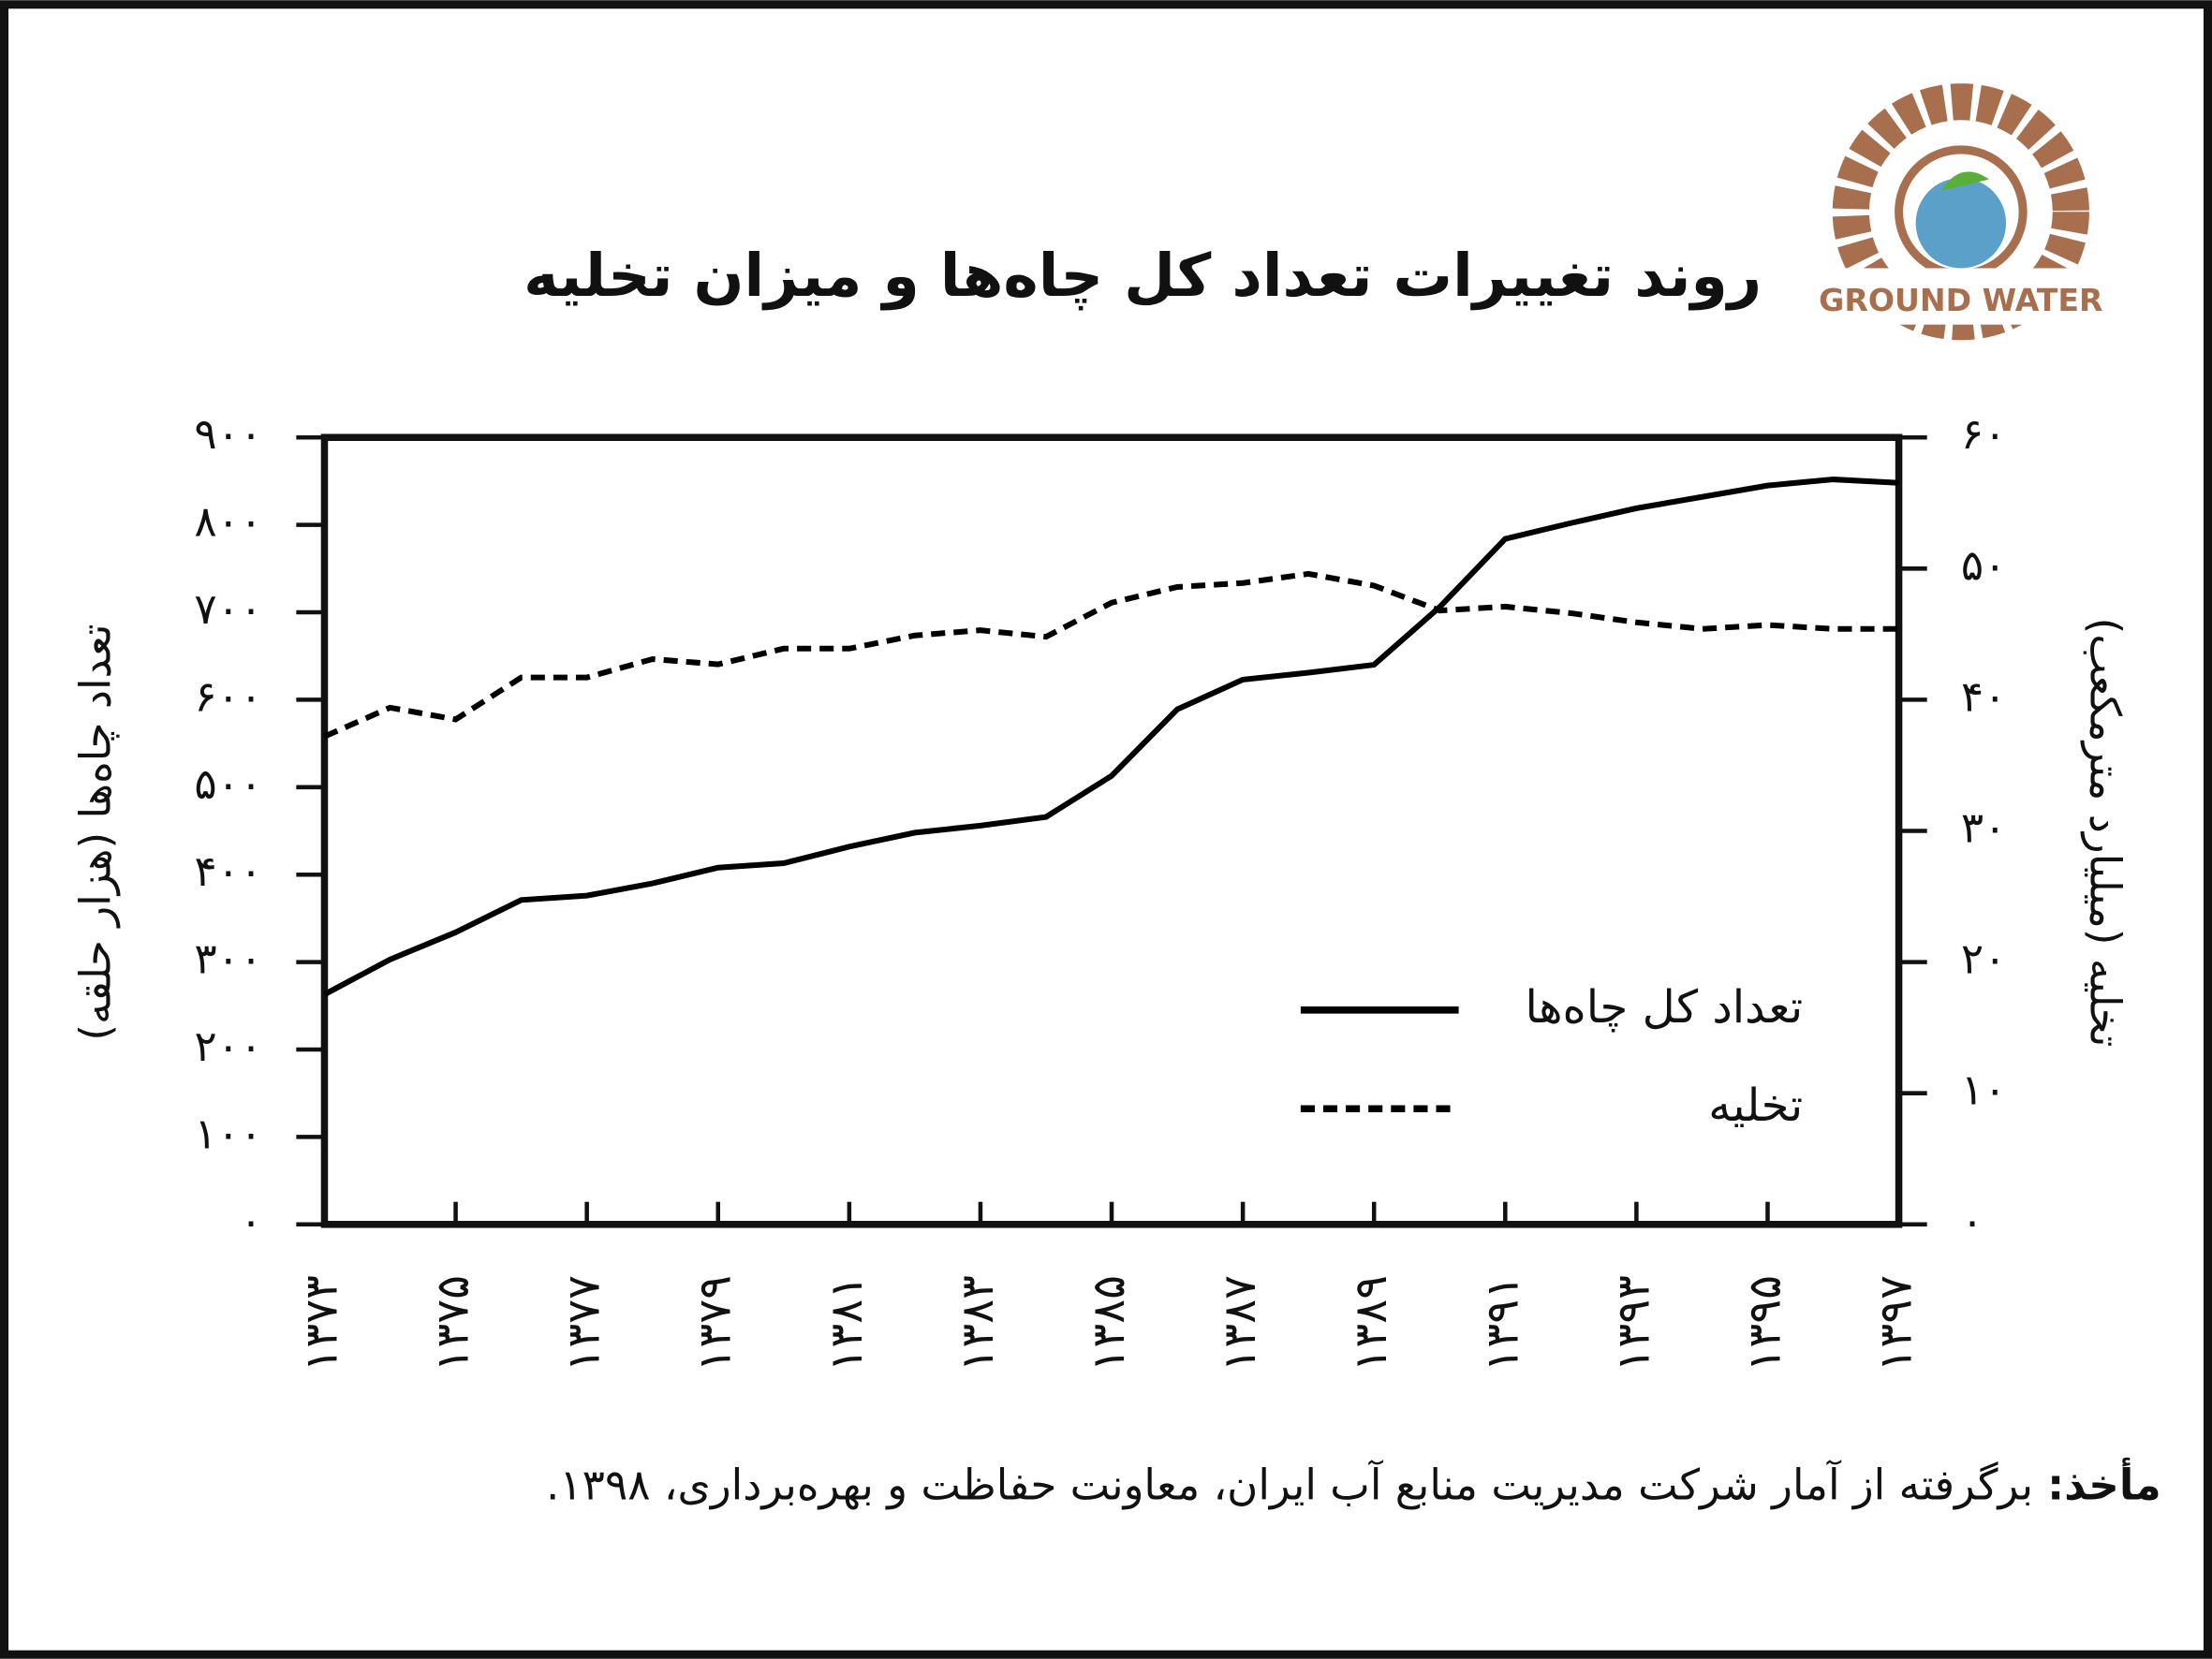 The width and height of the screenshot is (2212, 1659). Describe the element at coordinates (1984, 696) in the screenshot. I see `y2-tick-label: ۴۰` at that location.